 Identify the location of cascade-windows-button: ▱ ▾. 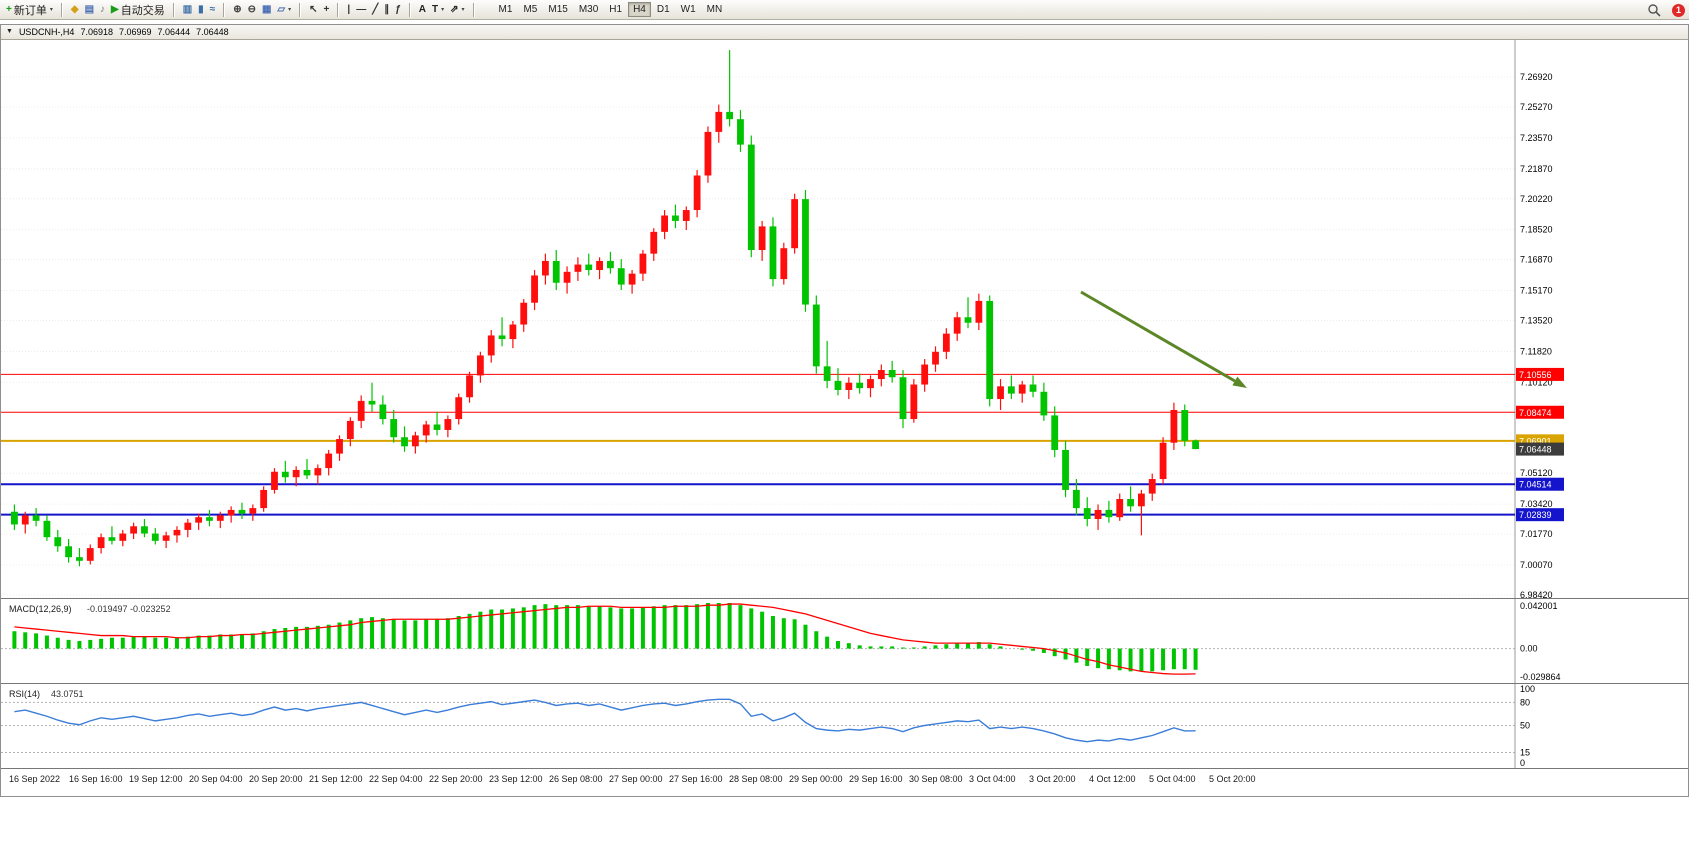
(284, 10).